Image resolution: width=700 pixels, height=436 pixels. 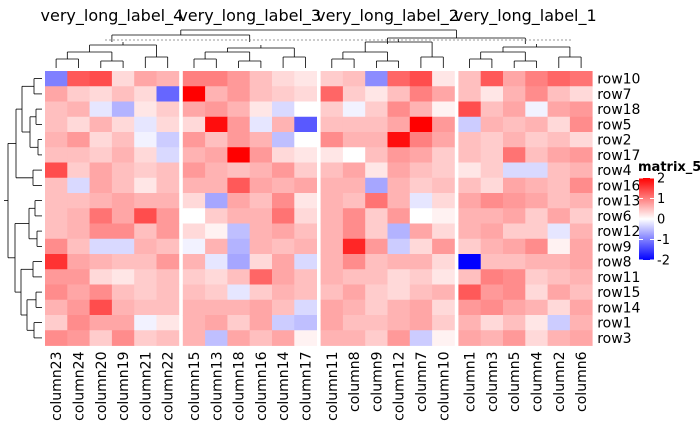 What do you see at coordinates (618, 232) in the screenshot?
I see `row-label: row12` at bounding box center [618, 232].